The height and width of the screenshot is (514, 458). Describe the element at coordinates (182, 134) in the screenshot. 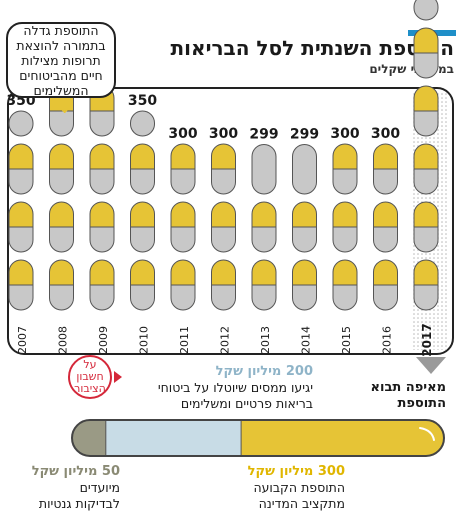

I see `value-label-2011: 300` at that location.